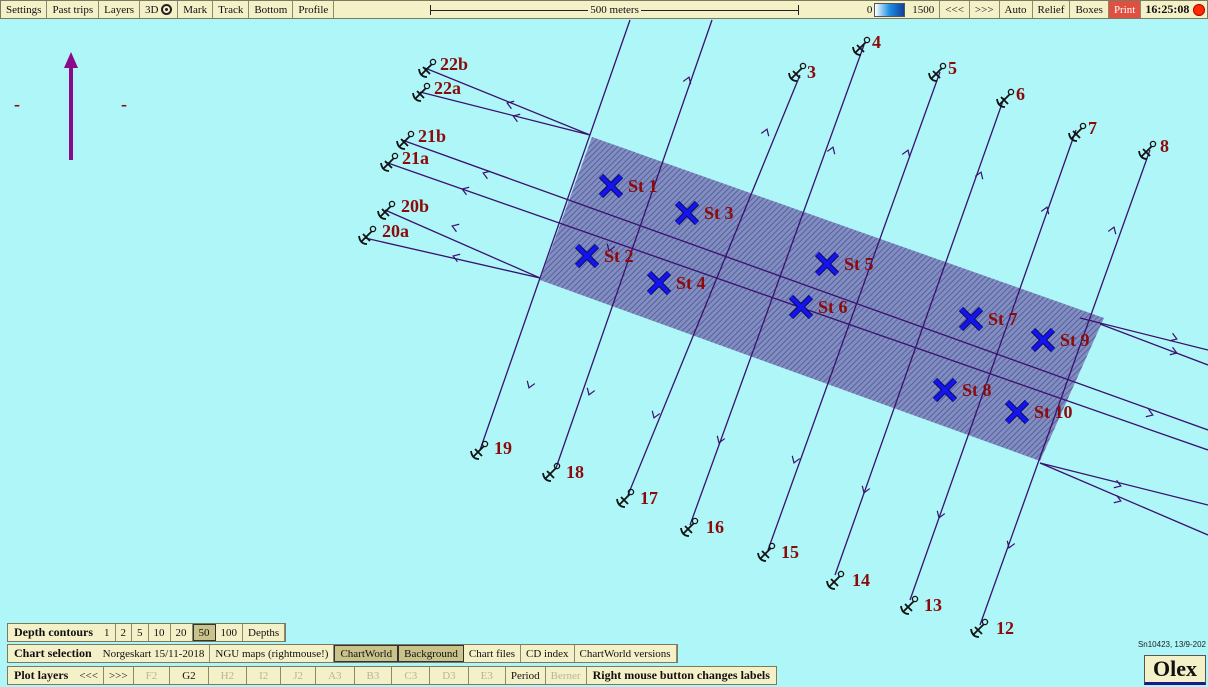 The height and width of the screenshot is (687, 1208). I want to click on station-7: St 7, so click(989, 319).